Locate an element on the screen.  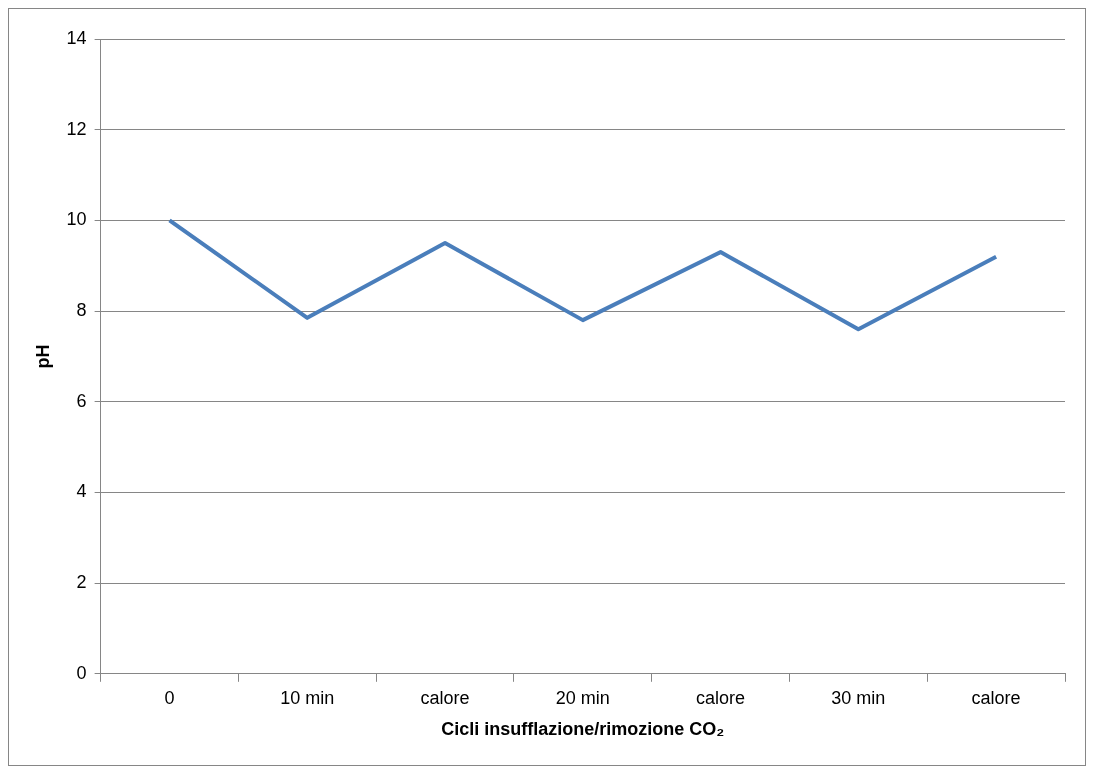
x-tick-label: 0 is located at coordinates (169, 697).